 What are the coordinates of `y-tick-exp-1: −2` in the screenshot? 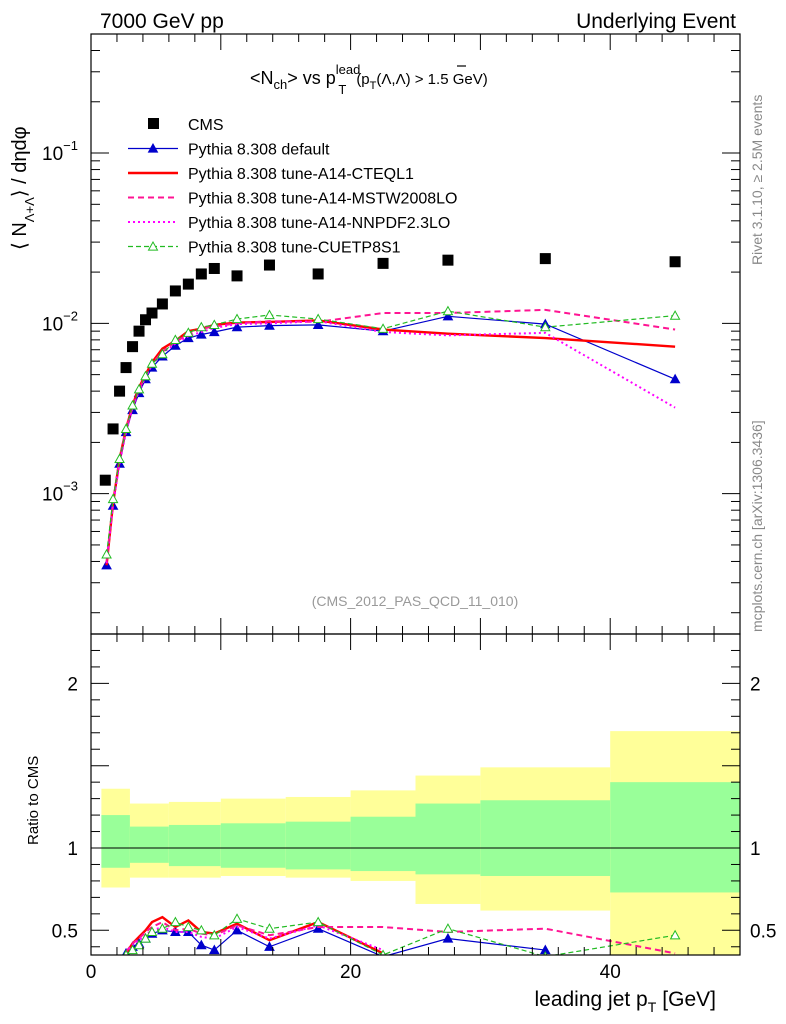 It's located at (70, 315).